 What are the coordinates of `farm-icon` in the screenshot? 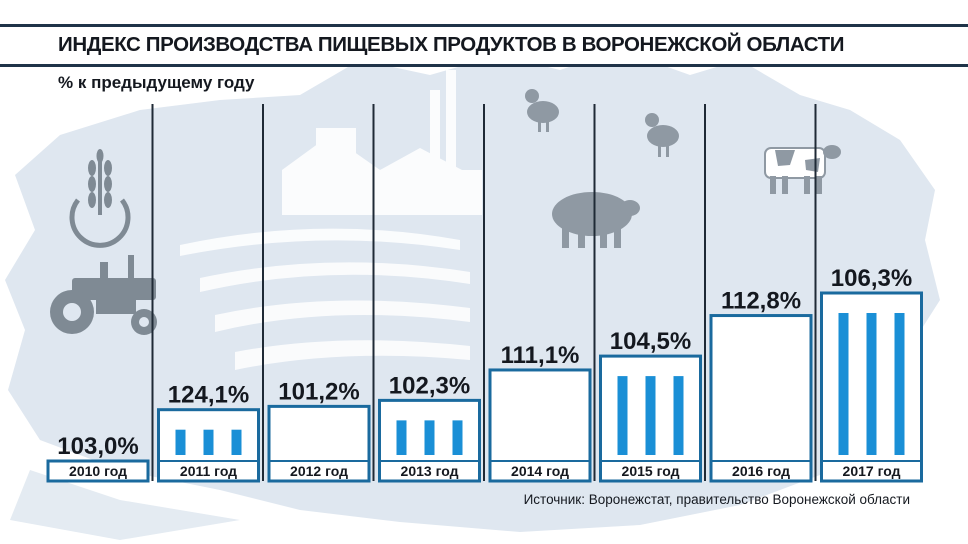 It's located at (382, 142).